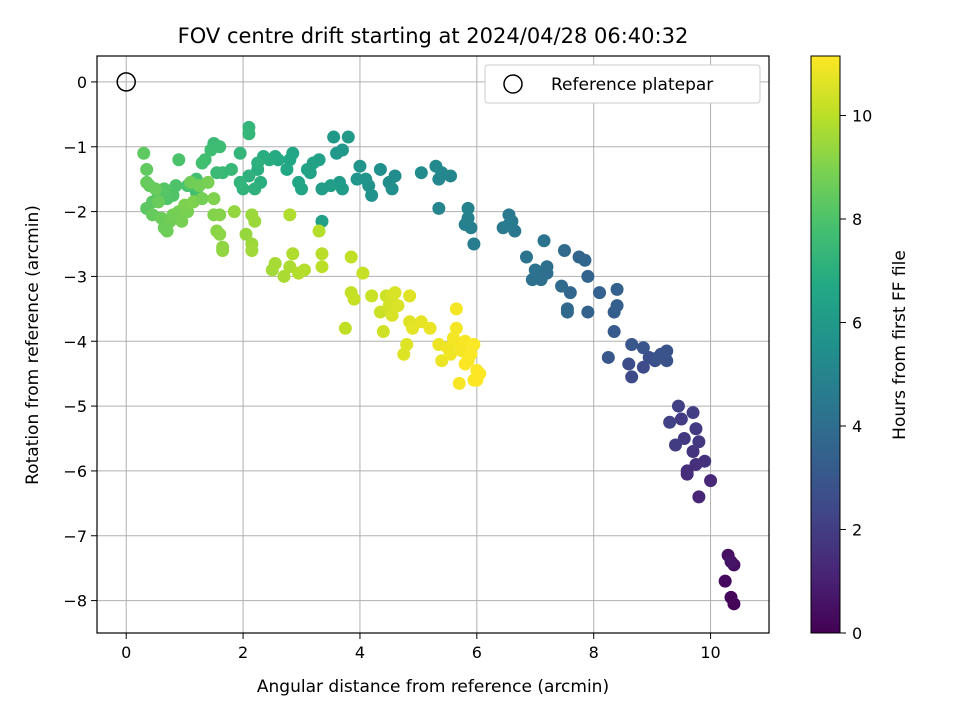  I want to click on y-tick-label: −2, so click(75, 212).